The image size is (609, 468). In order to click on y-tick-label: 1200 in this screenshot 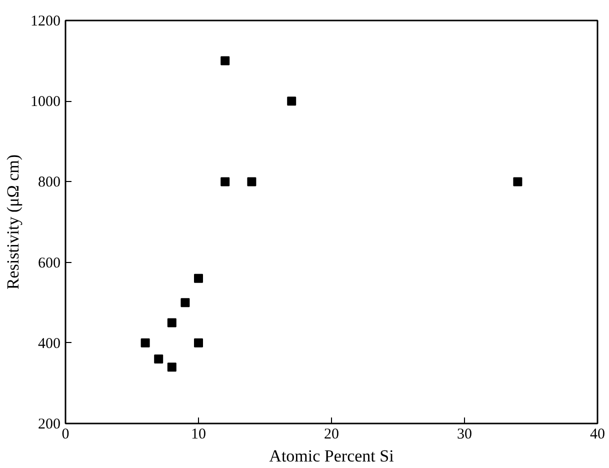, I will do `click(45, 22)`.